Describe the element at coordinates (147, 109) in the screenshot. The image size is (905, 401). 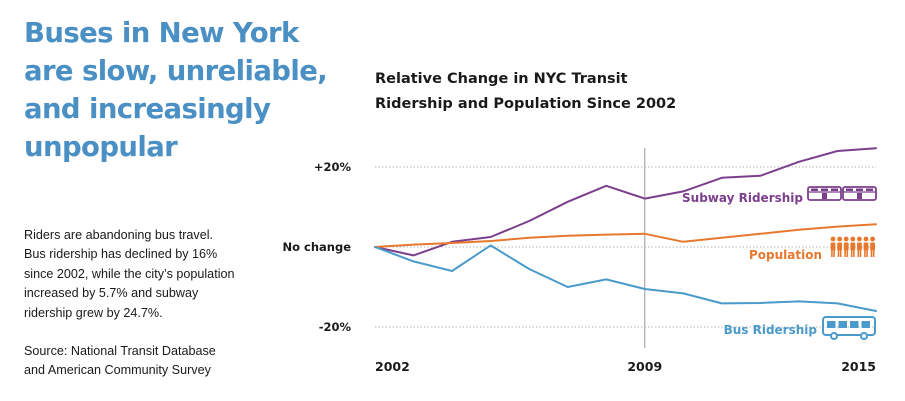
I see `headline-line: and increasingly` at that location.